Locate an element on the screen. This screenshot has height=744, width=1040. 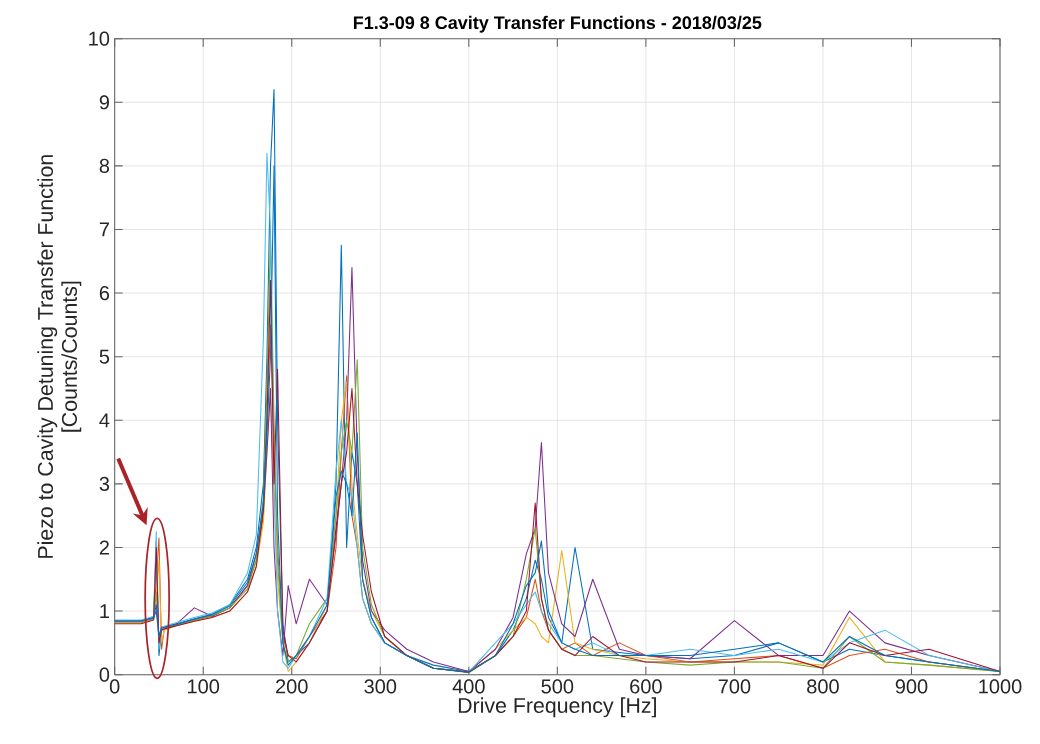
x-tick-label: 0 is located at coordinates (114, 686).